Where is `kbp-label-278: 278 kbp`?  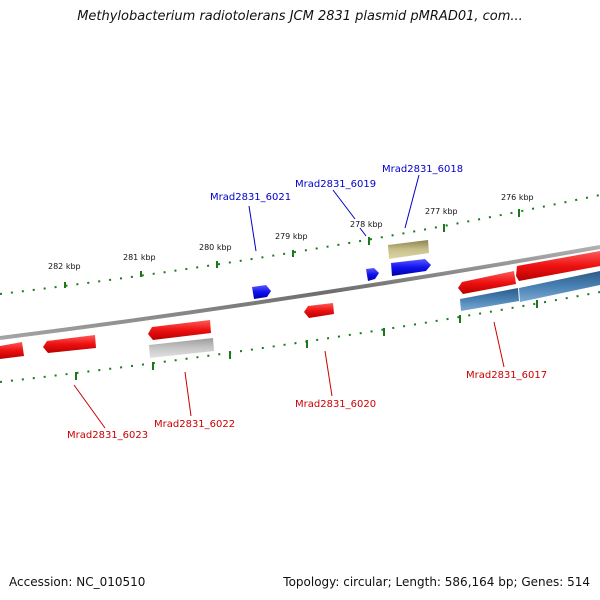 kbp-label-278: 278 kbp is located at coordinates (366, 224).